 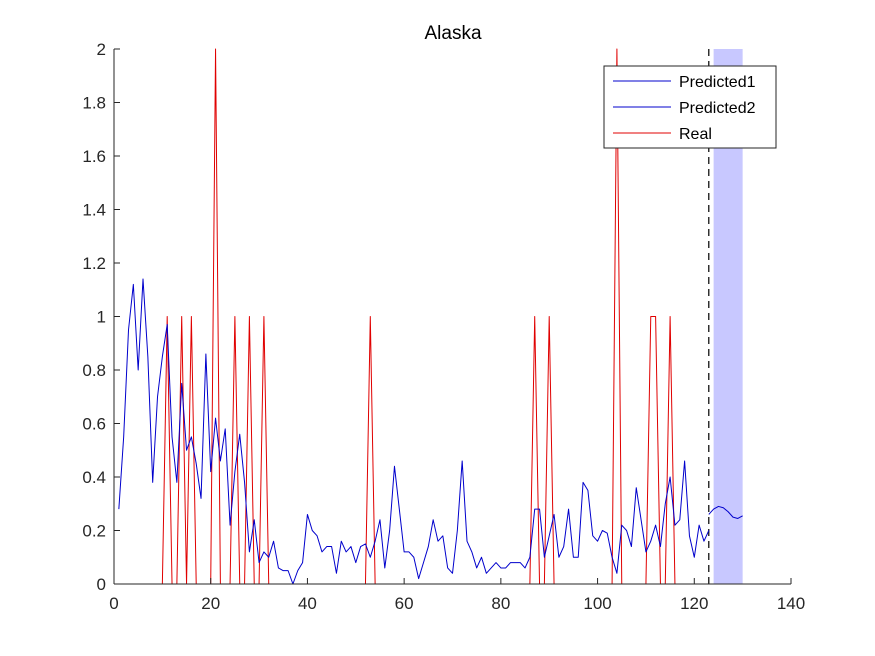 What do you see at coordinates (94, 477) in the screenshot?
I see `y-tick-label: 0.4` at bounding box center [94, 477].